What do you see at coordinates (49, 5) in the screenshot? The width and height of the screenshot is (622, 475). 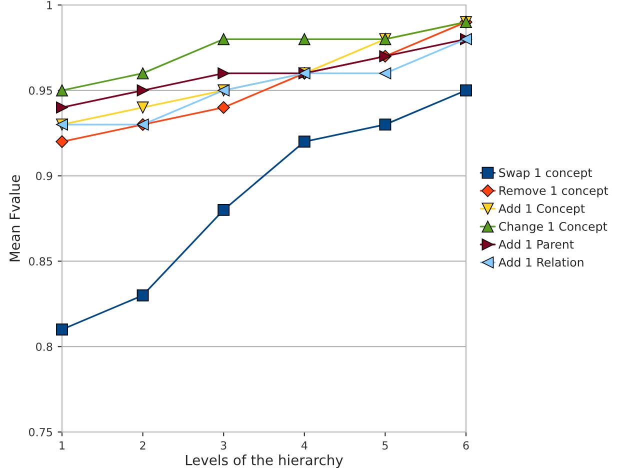 I see `y-tick-label: 1` at bounding box center [49, 5].